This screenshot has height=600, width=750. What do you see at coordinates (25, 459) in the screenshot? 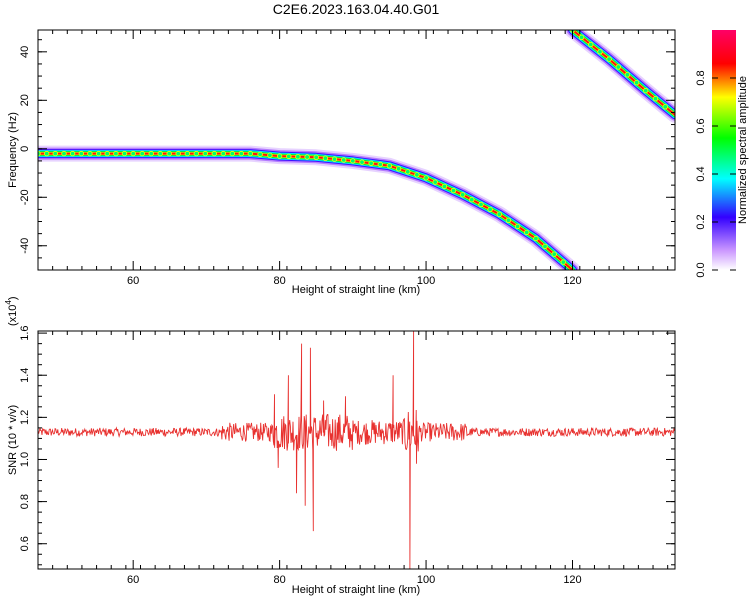
I see `snr-y-tick-label: 1.0` at bounding box center [25, 459].